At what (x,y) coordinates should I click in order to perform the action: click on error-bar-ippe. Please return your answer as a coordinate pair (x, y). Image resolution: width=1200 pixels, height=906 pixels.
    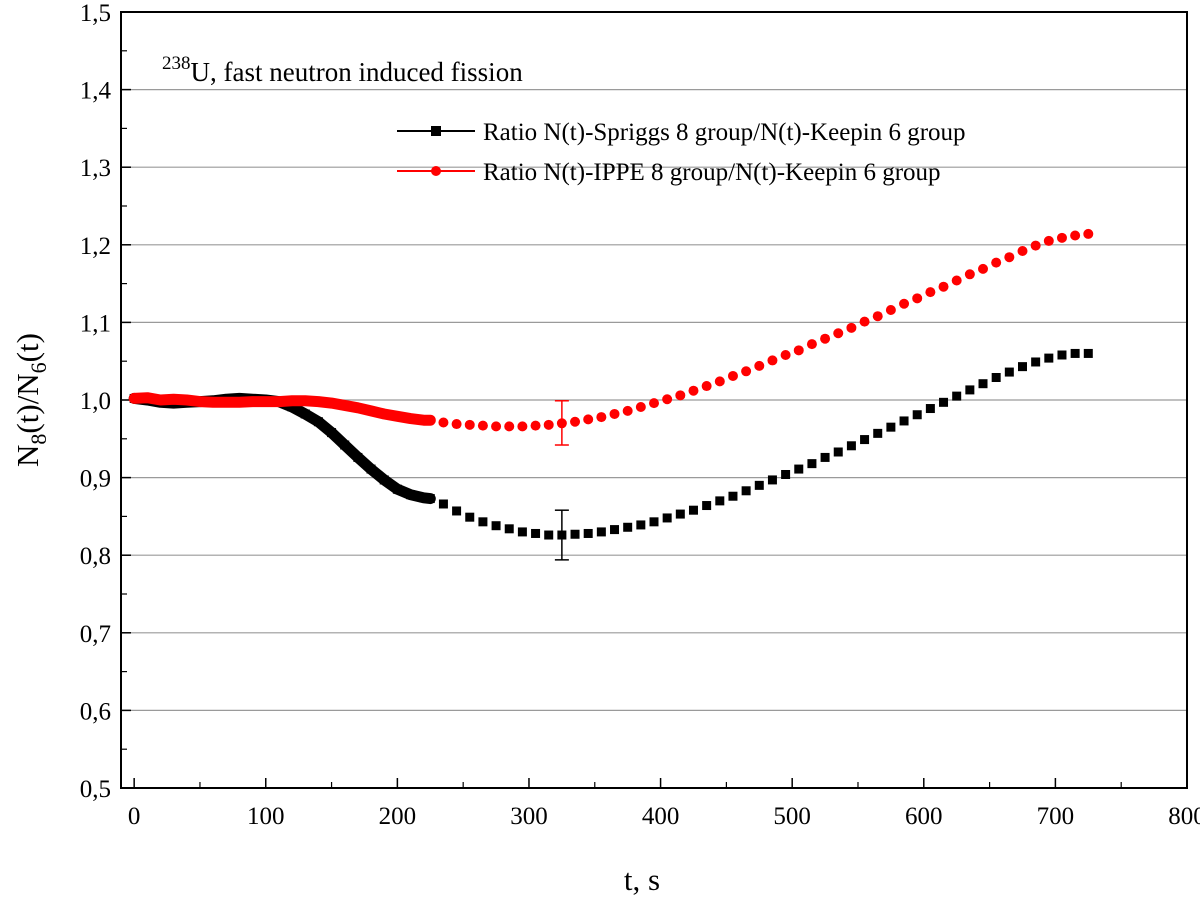
    Looking at the image, I should click on (561, 423).